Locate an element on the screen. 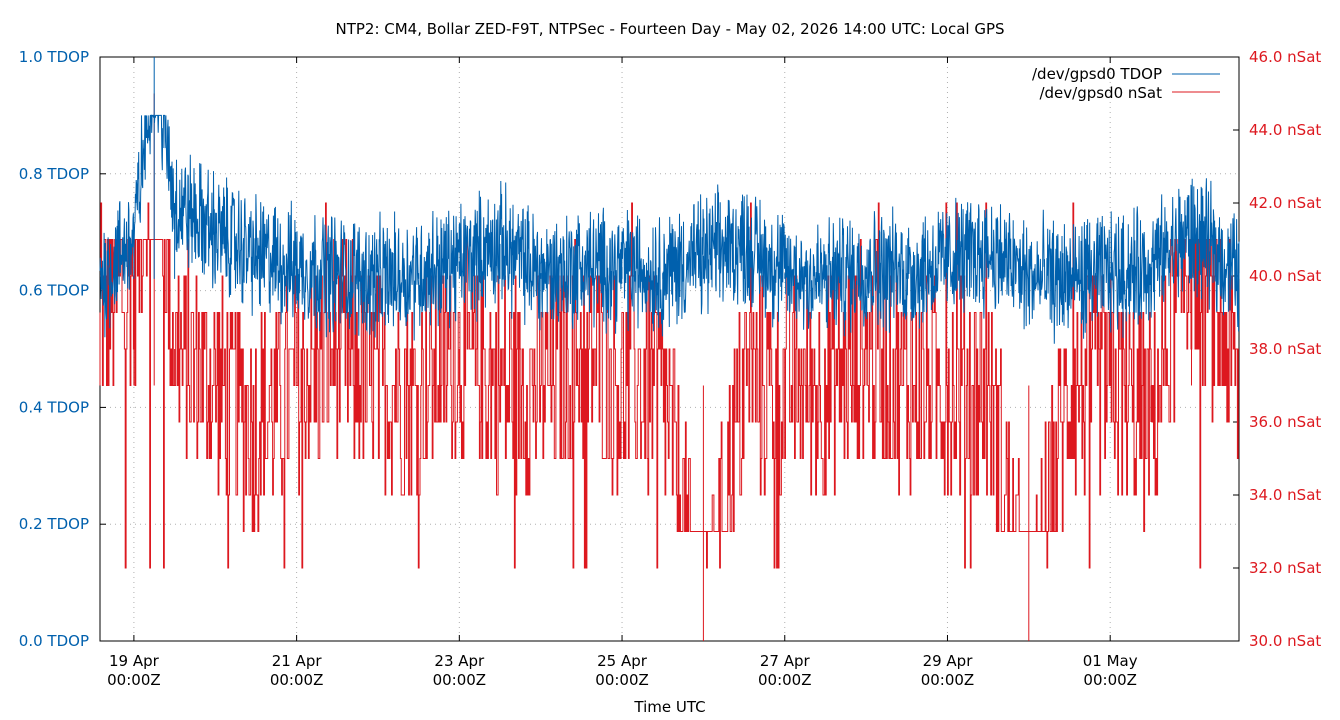 The image size is (1340, 720). x-tick-label-date: 27 Apr is located at coordinates (785, 661).